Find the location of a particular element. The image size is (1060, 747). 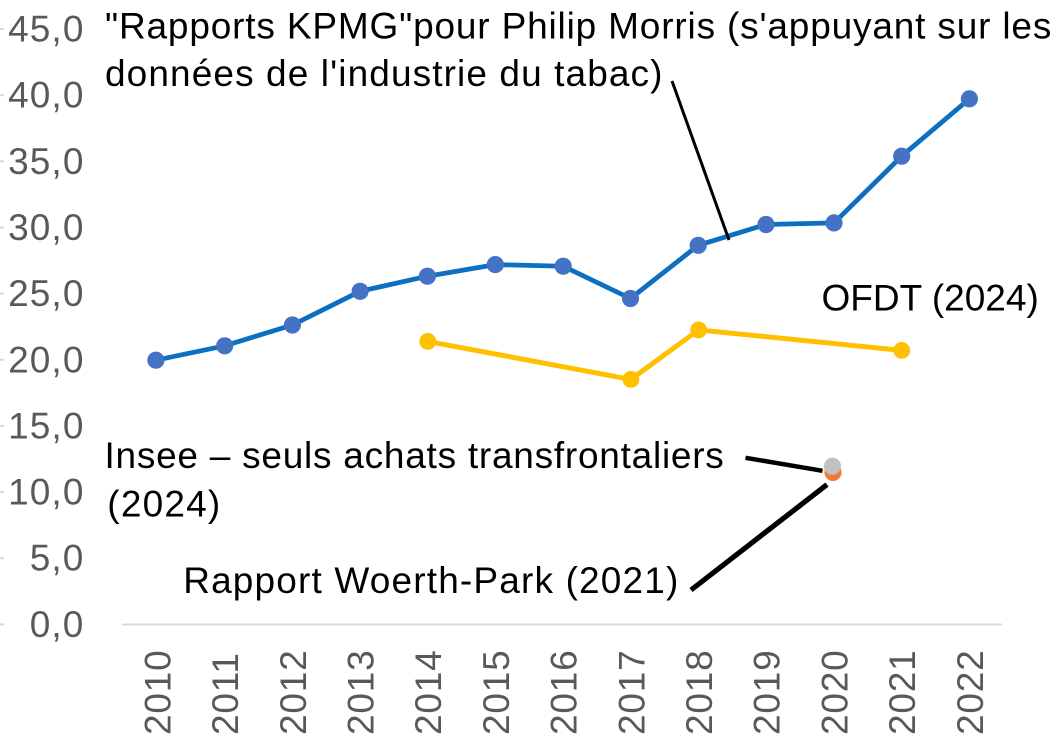

svg-text: 5,0 is located at coordinates (57, 558).